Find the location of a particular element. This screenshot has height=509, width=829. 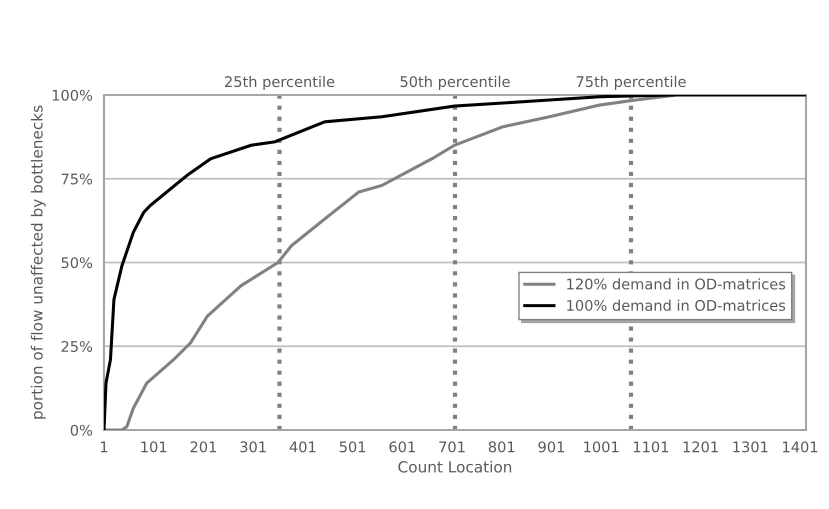

y-tick-label: 100% is located at coordinates (72, 95).